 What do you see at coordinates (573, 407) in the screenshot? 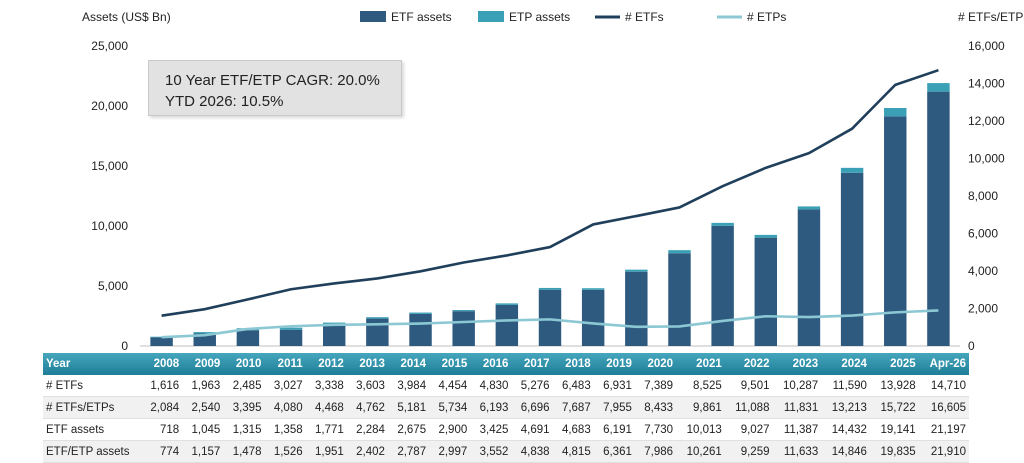
I see `table-cell: 7,687` at bounding box center [573, 407].